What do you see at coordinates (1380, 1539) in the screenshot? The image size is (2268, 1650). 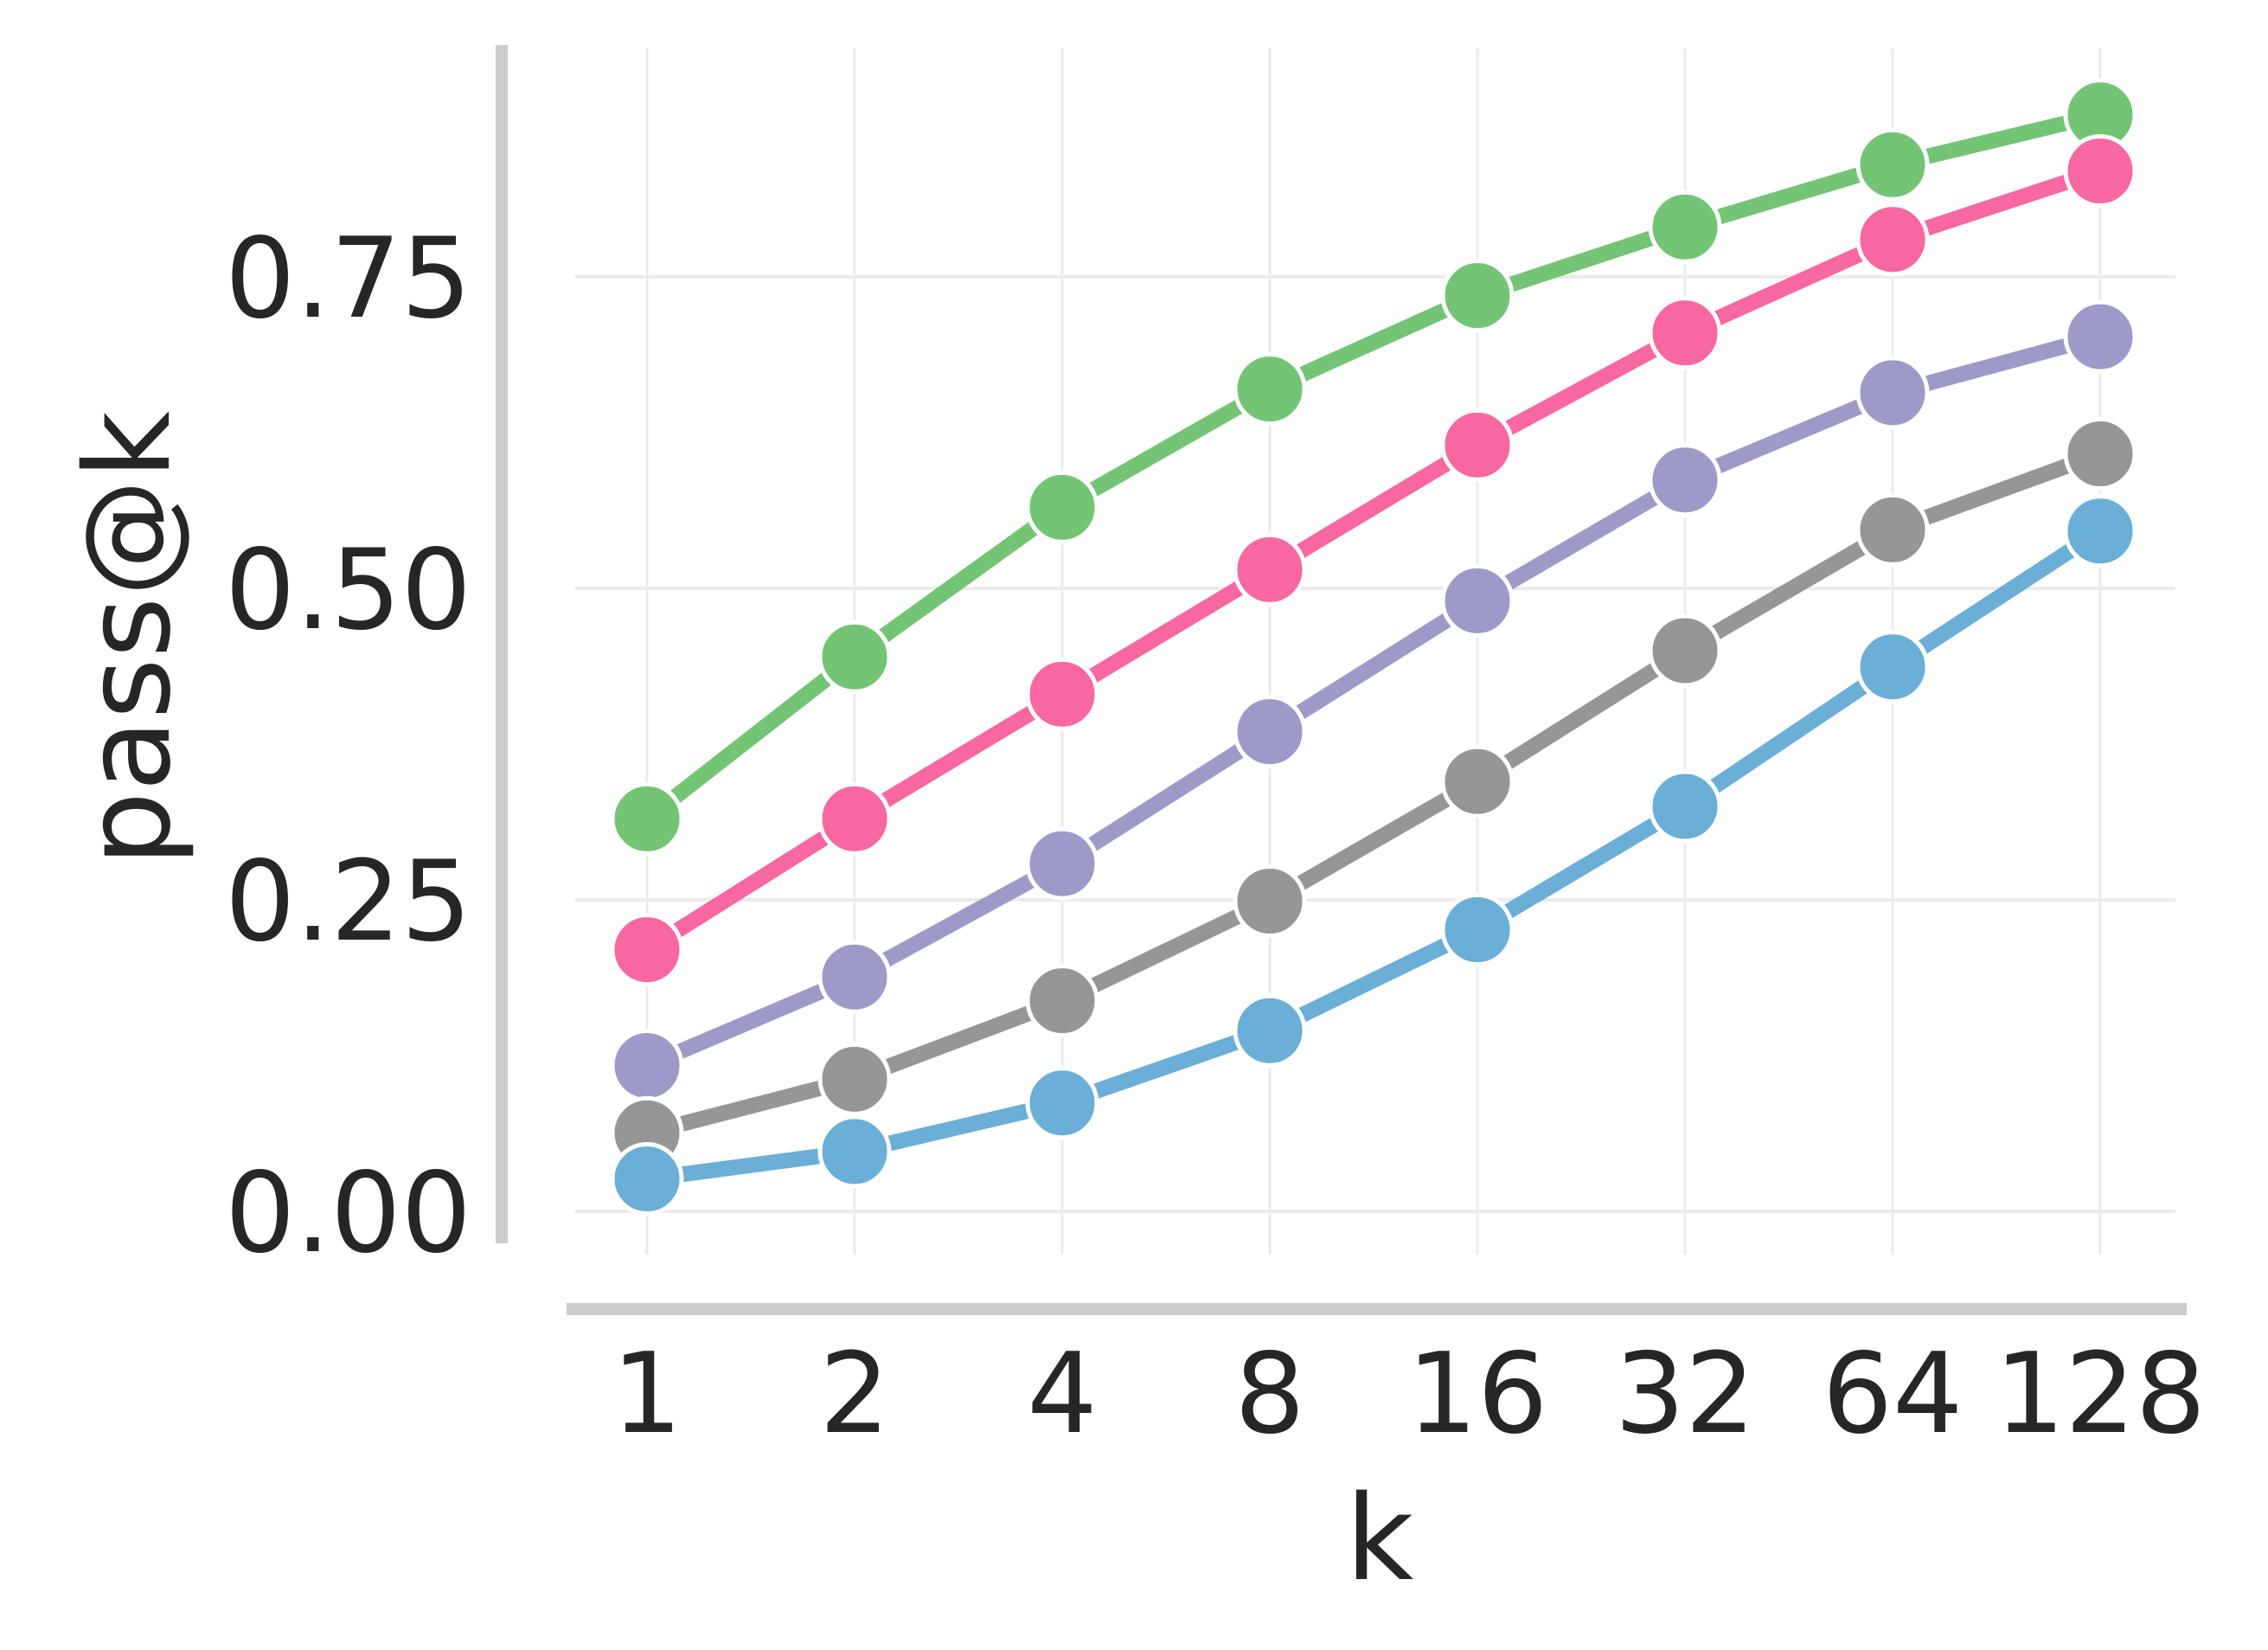 I see `x-axis-title: k` at bounding box center [1380, 1539].